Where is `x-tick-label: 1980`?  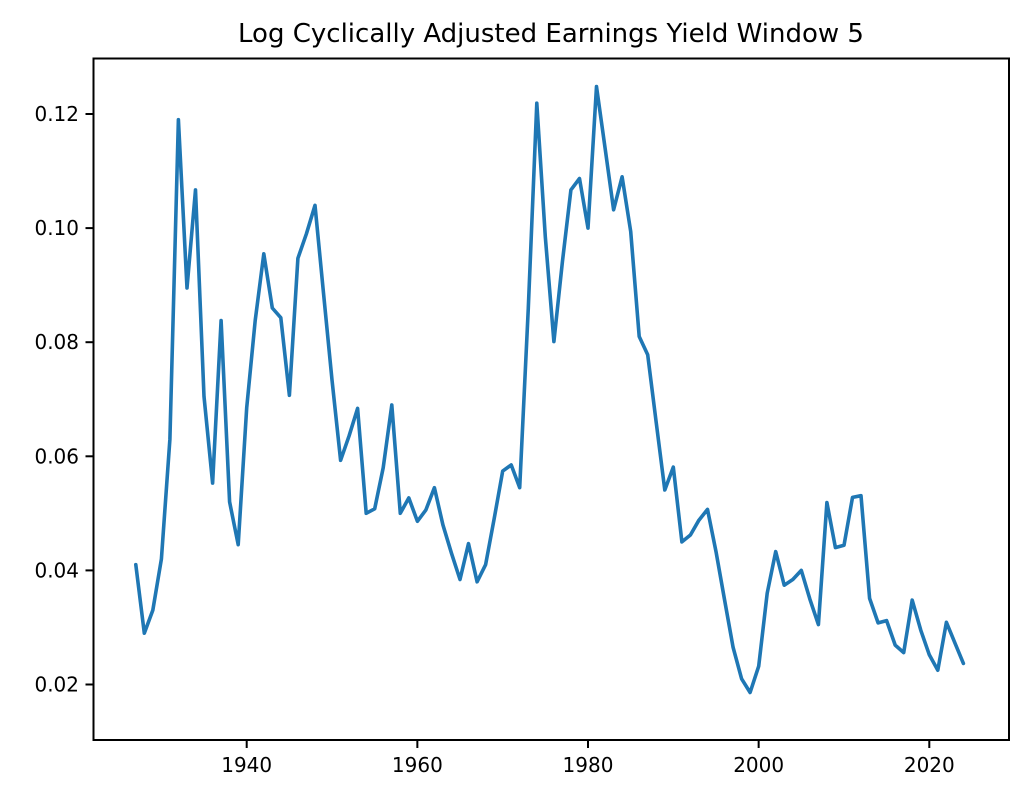 x-tick-label: 1980 is located at coordinates (588, 765).